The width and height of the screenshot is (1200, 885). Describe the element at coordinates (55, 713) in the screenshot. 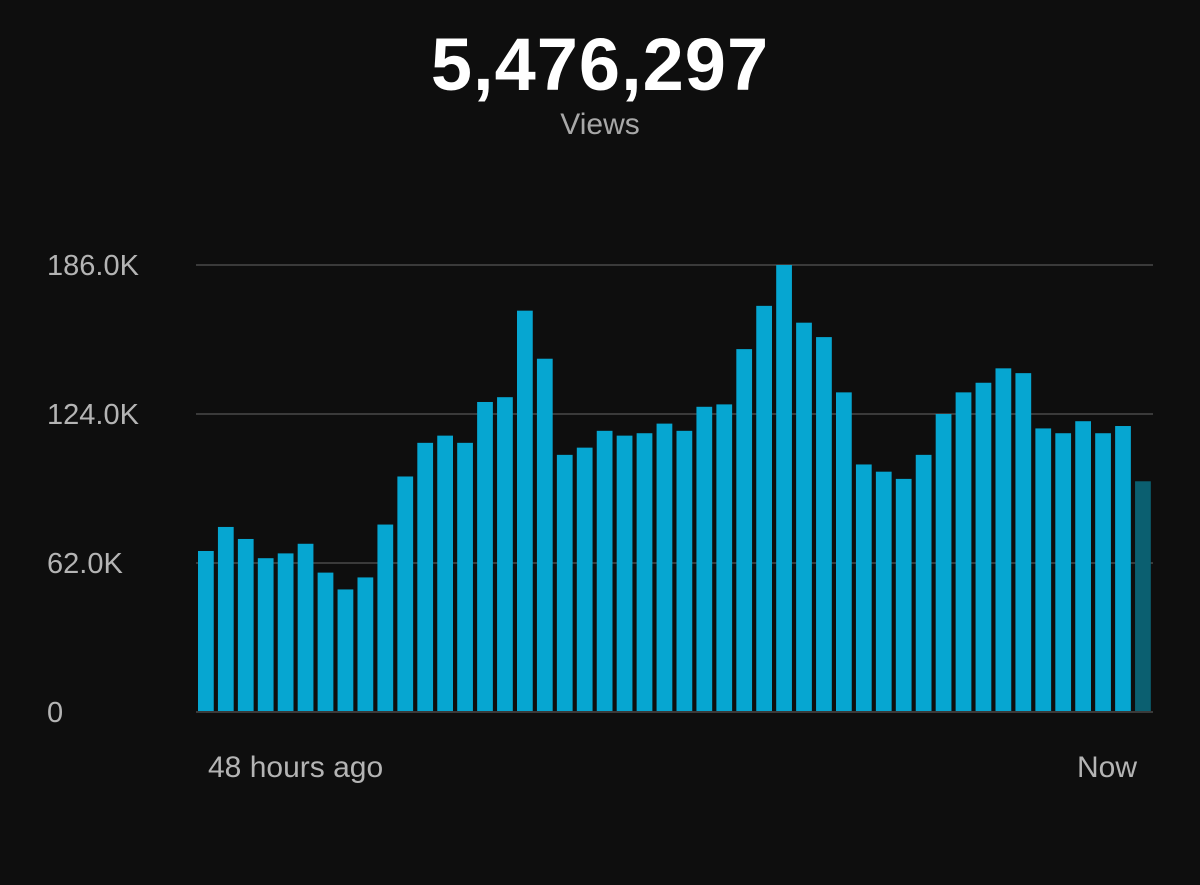

I see `y-tick-label: 0` at that location.